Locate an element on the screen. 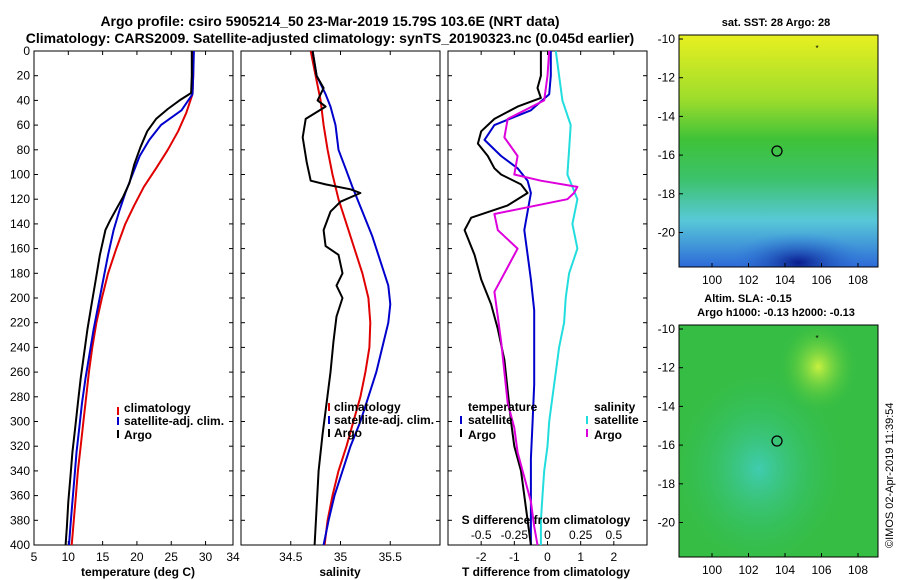 This screenshot has width=900, height=580. s-difference-label: S difference from climatology is located at coordinates (546, 520).